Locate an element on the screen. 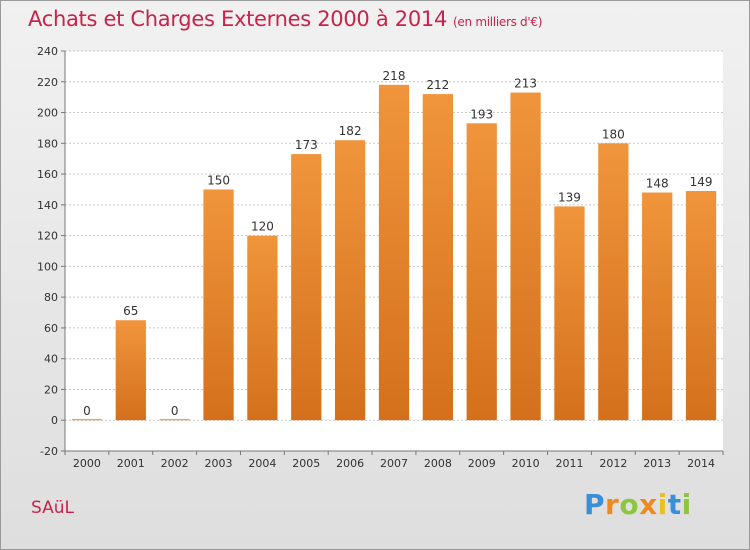 The image size is (750, 550). bar-2014 is located at coordinates (701, 306).